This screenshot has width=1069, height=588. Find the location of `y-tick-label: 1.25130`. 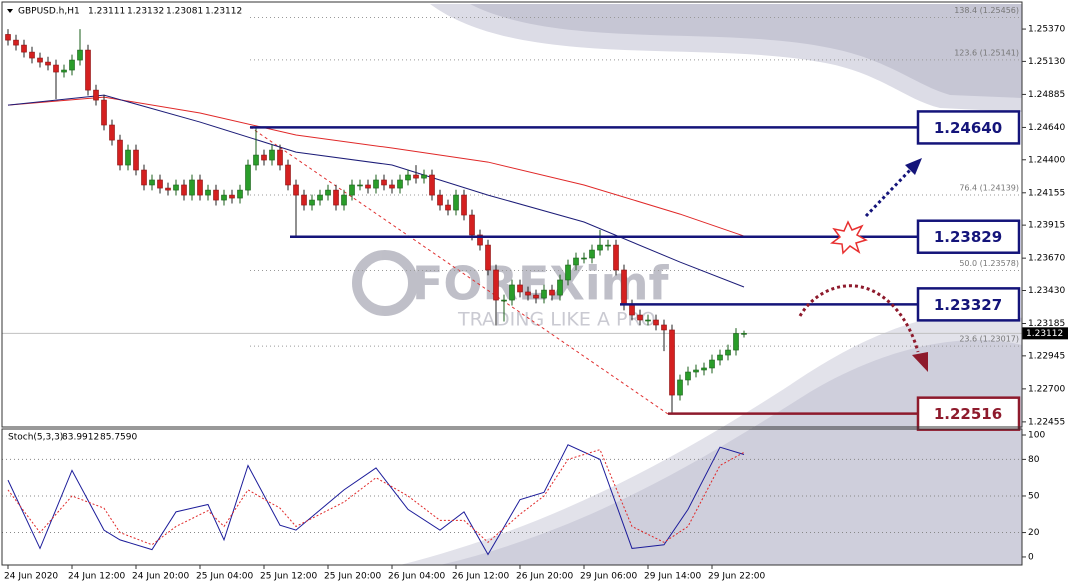

y-tick-label: 1.25130 is located at coordinates (1046, 62).